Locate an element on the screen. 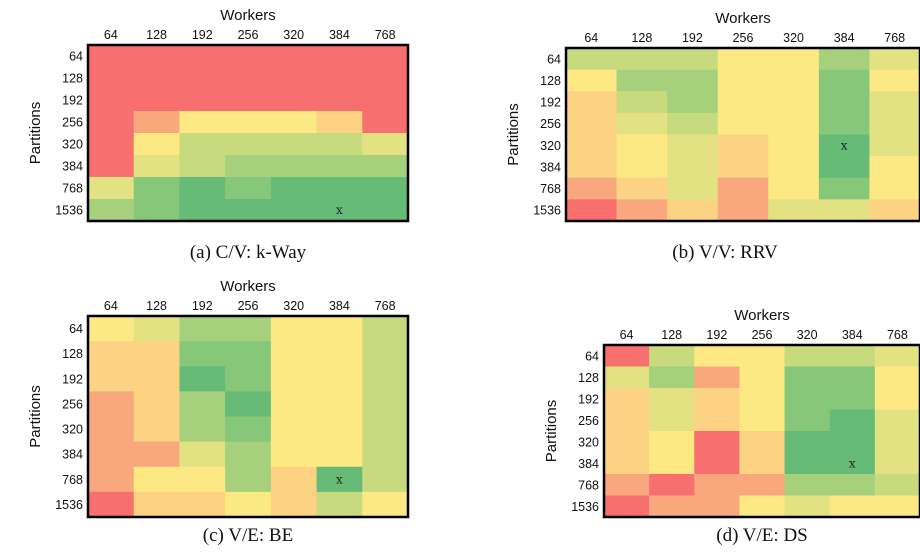  y-tick-label: 256 is located at coordinates (588, 421).